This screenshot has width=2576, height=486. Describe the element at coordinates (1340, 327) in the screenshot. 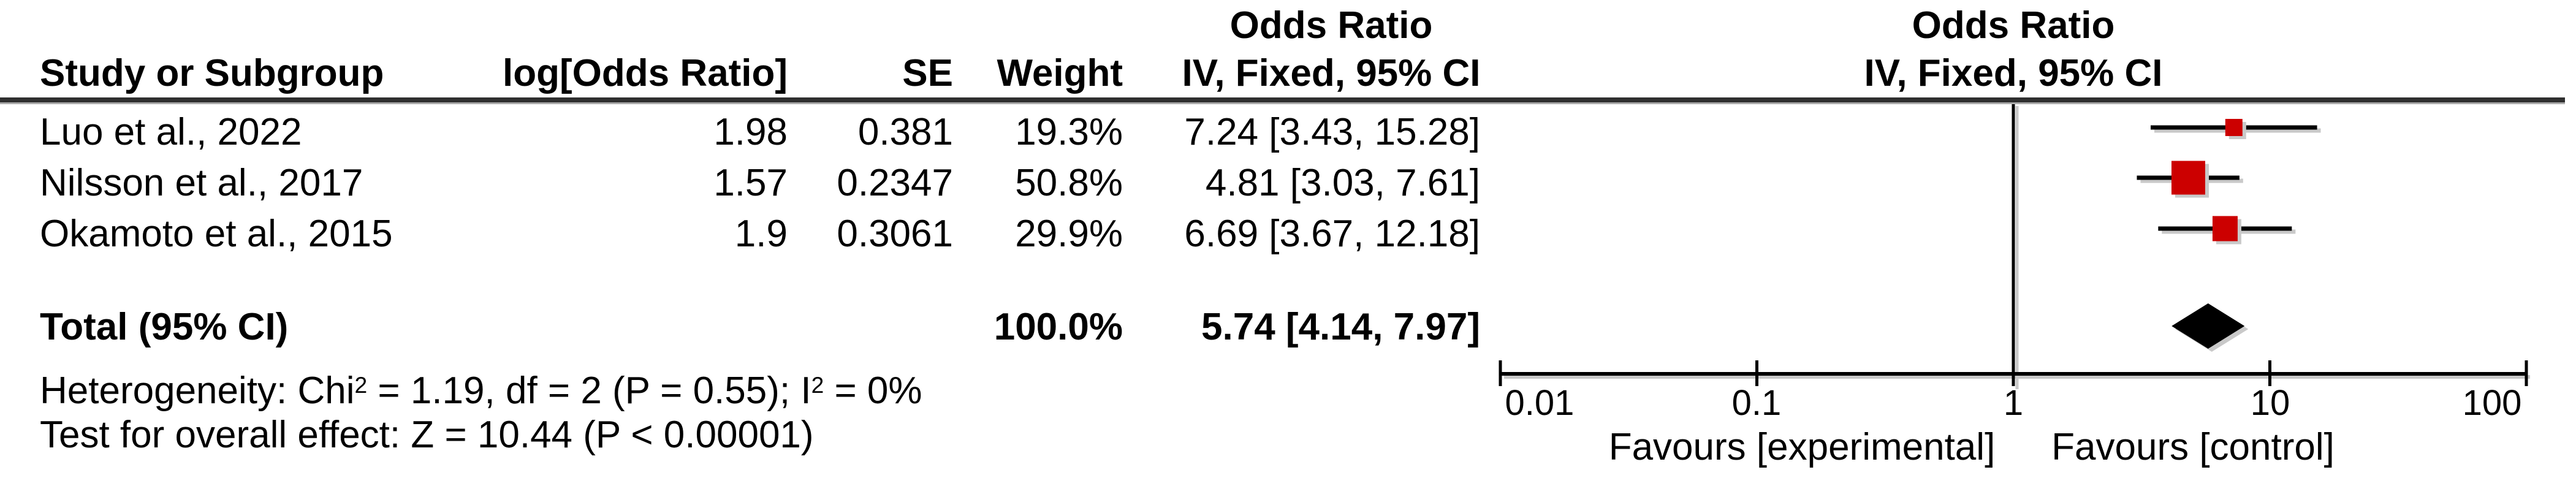

I see `total-or-ci: 5.74 [4.14, 7.97]` at that location.